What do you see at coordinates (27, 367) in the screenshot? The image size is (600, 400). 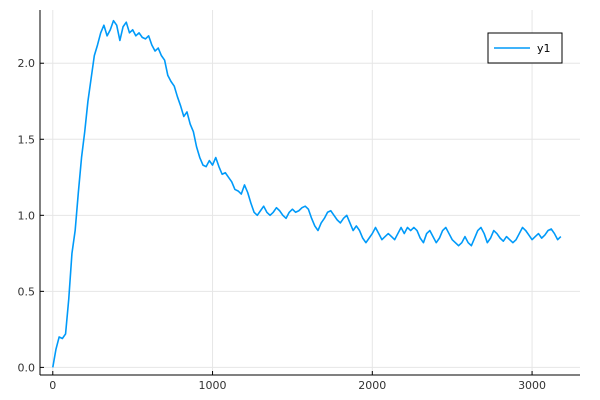 I see `y-tick-label: 0.0` at bounding box center [27, 367].